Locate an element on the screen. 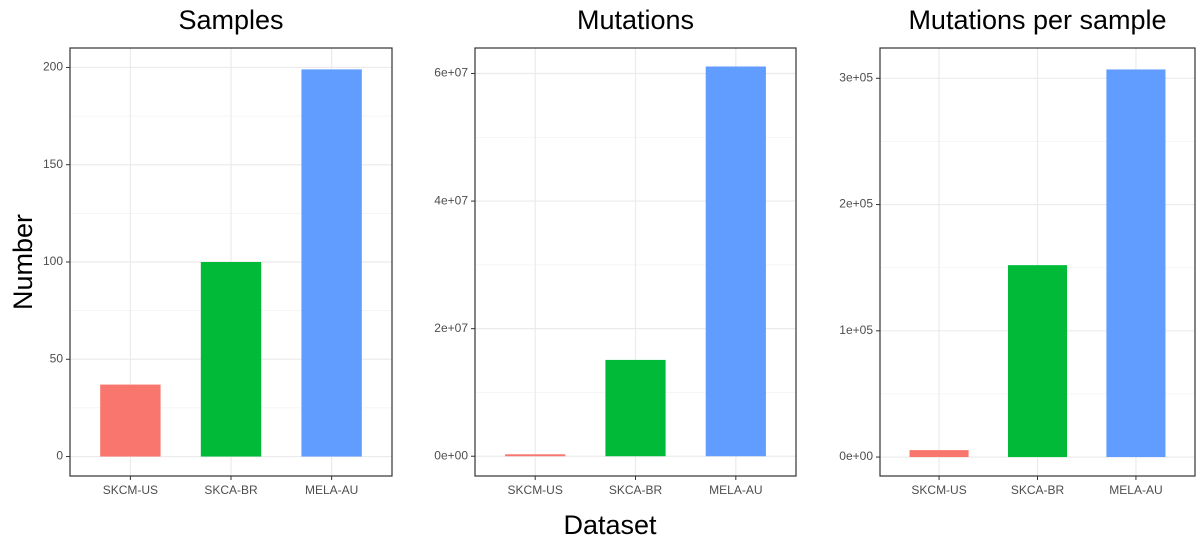 This screenshot has height=544, width=1196. y-tick-label: 0 is located at coordinates (59, 456).